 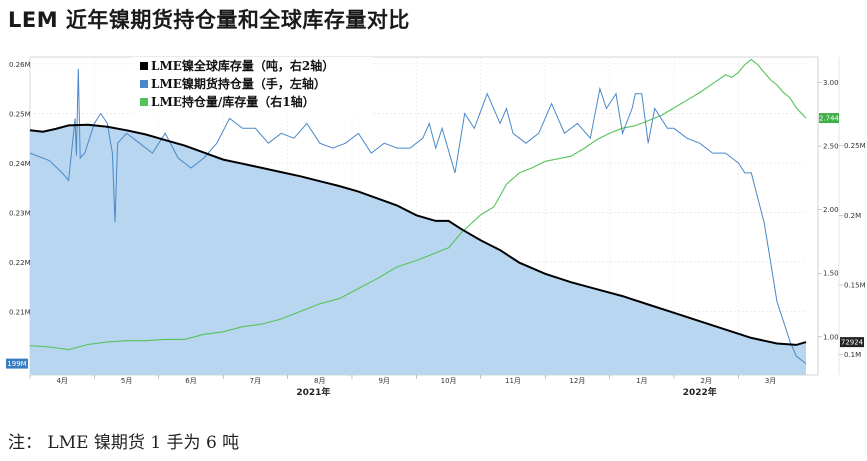 I want to click on right2-tick-label: 0.15M, so click(x=855, y=285).